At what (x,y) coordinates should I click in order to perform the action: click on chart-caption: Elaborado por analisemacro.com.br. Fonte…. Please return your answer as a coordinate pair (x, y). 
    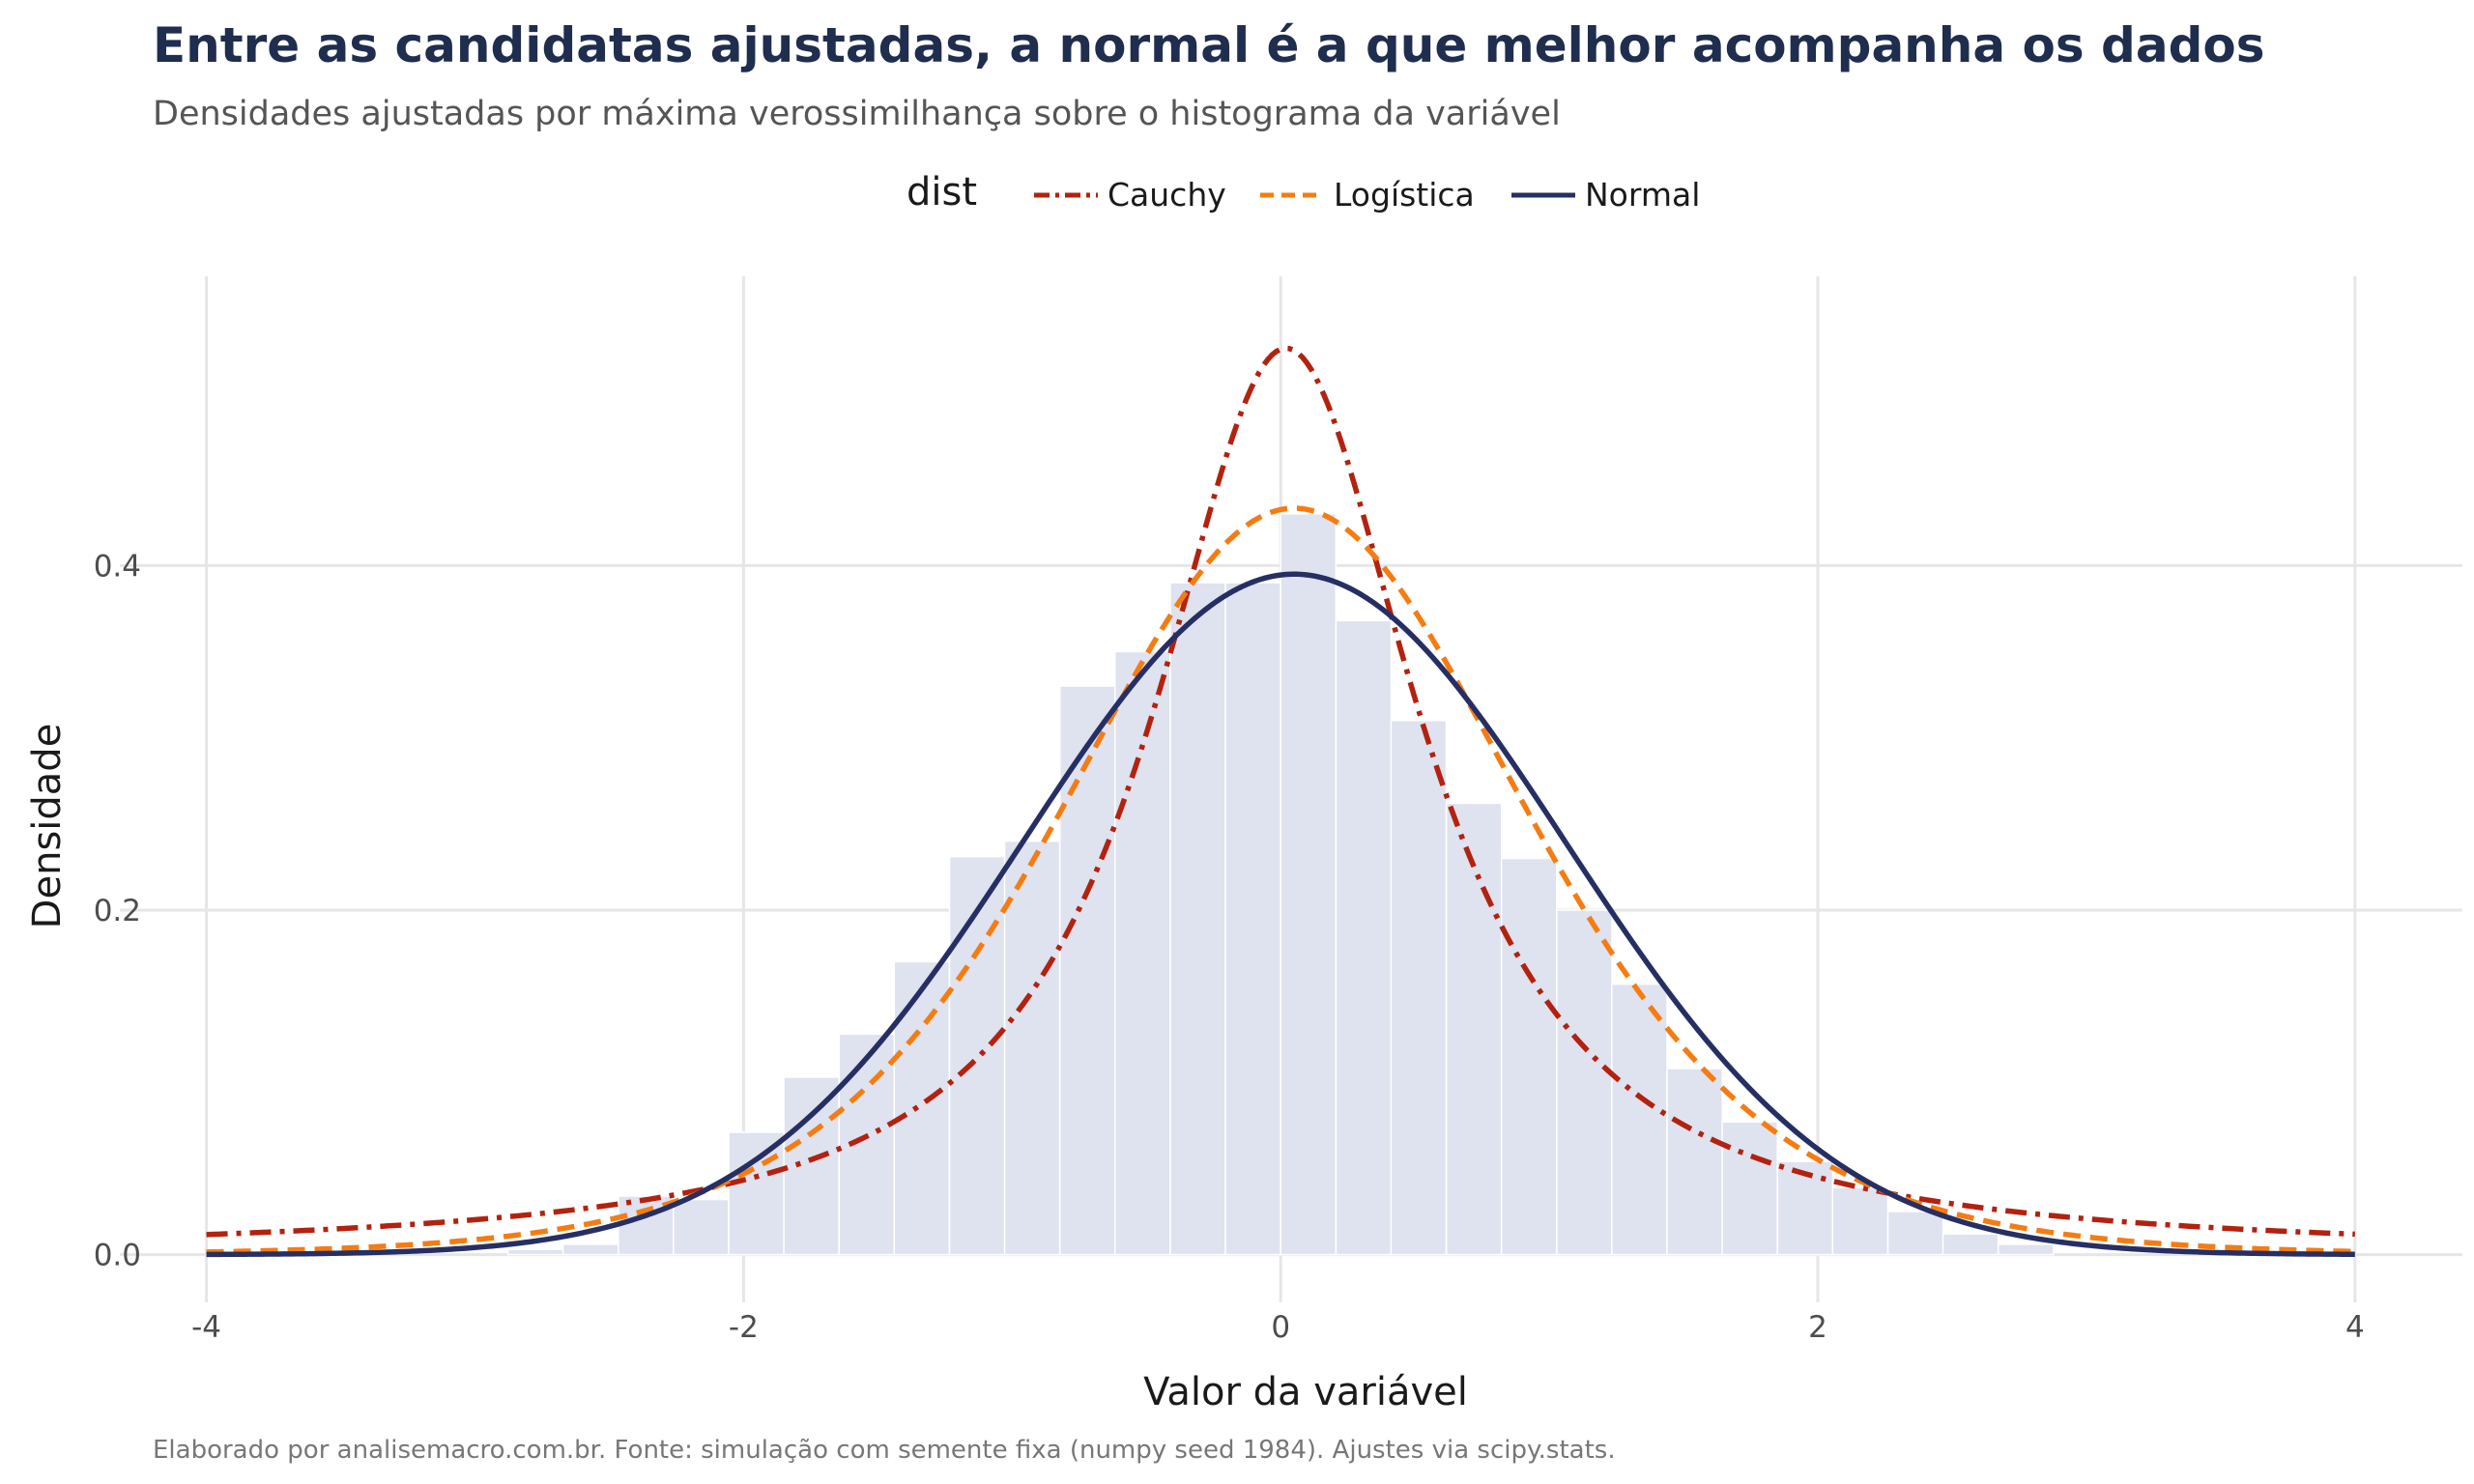
    Looking at the image, I should click on (885, 1451).